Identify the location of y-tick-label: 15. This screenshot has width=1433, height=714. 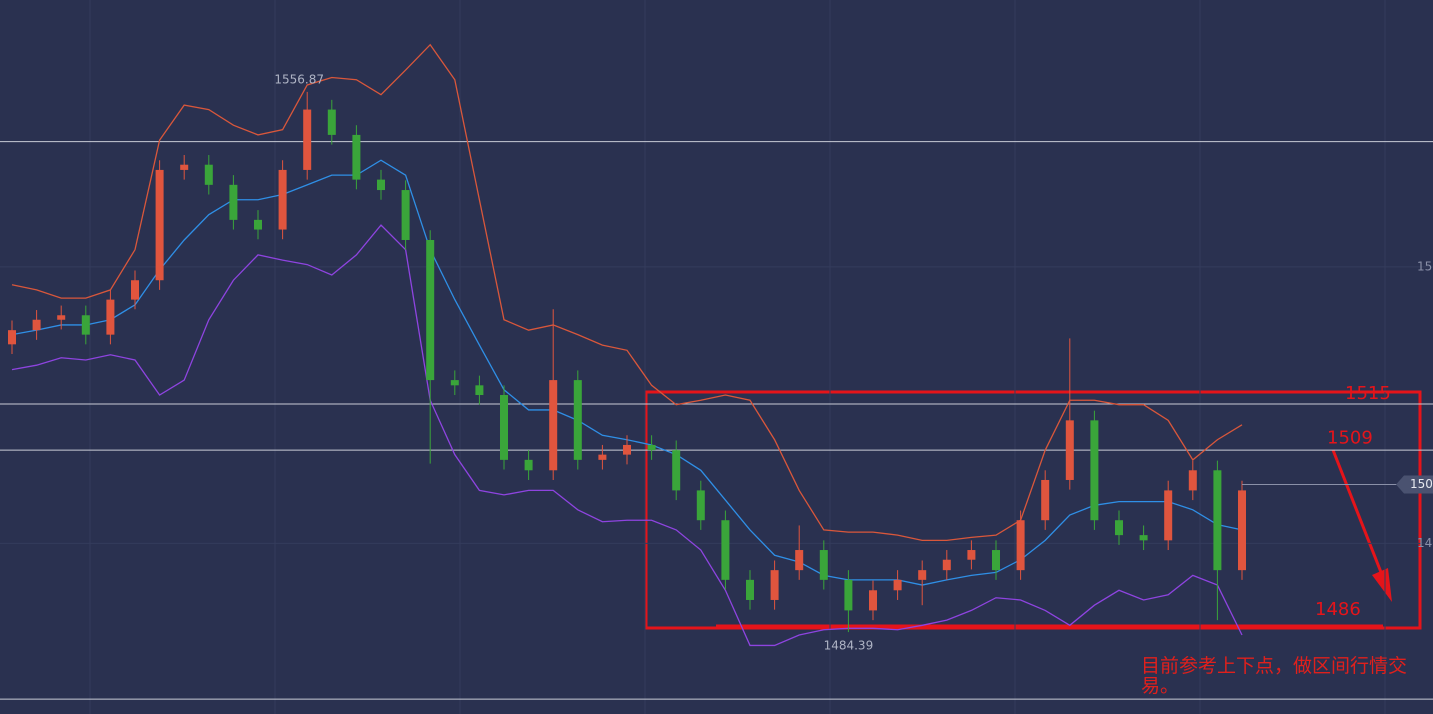
(1424, 266).